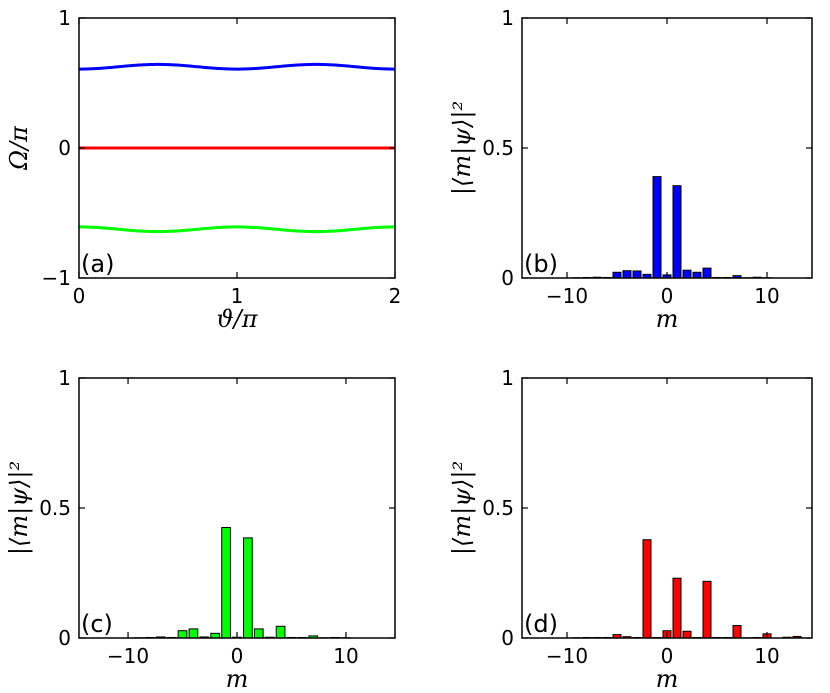 This screenshot has width=830, height=693. What do you see at coordinates (541, 264) in the screenshot?
I see `panel-label: (b)` at bounding box center [541, 264].